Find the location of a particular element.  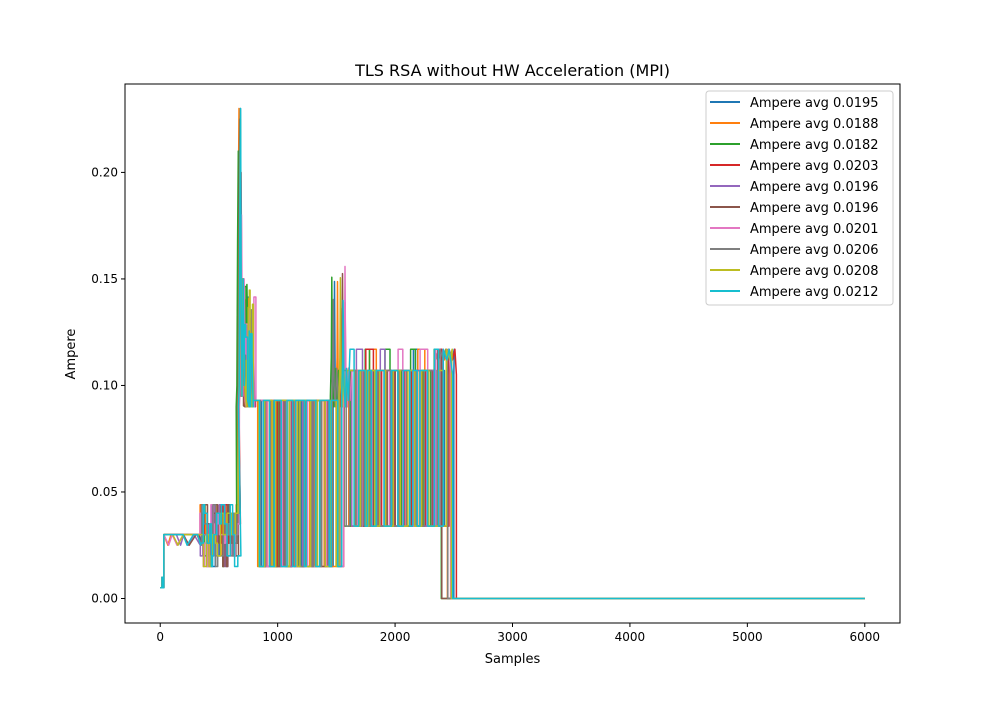

legend-label: Ampere avg 0.0195 is located at coordinates (814, 103).